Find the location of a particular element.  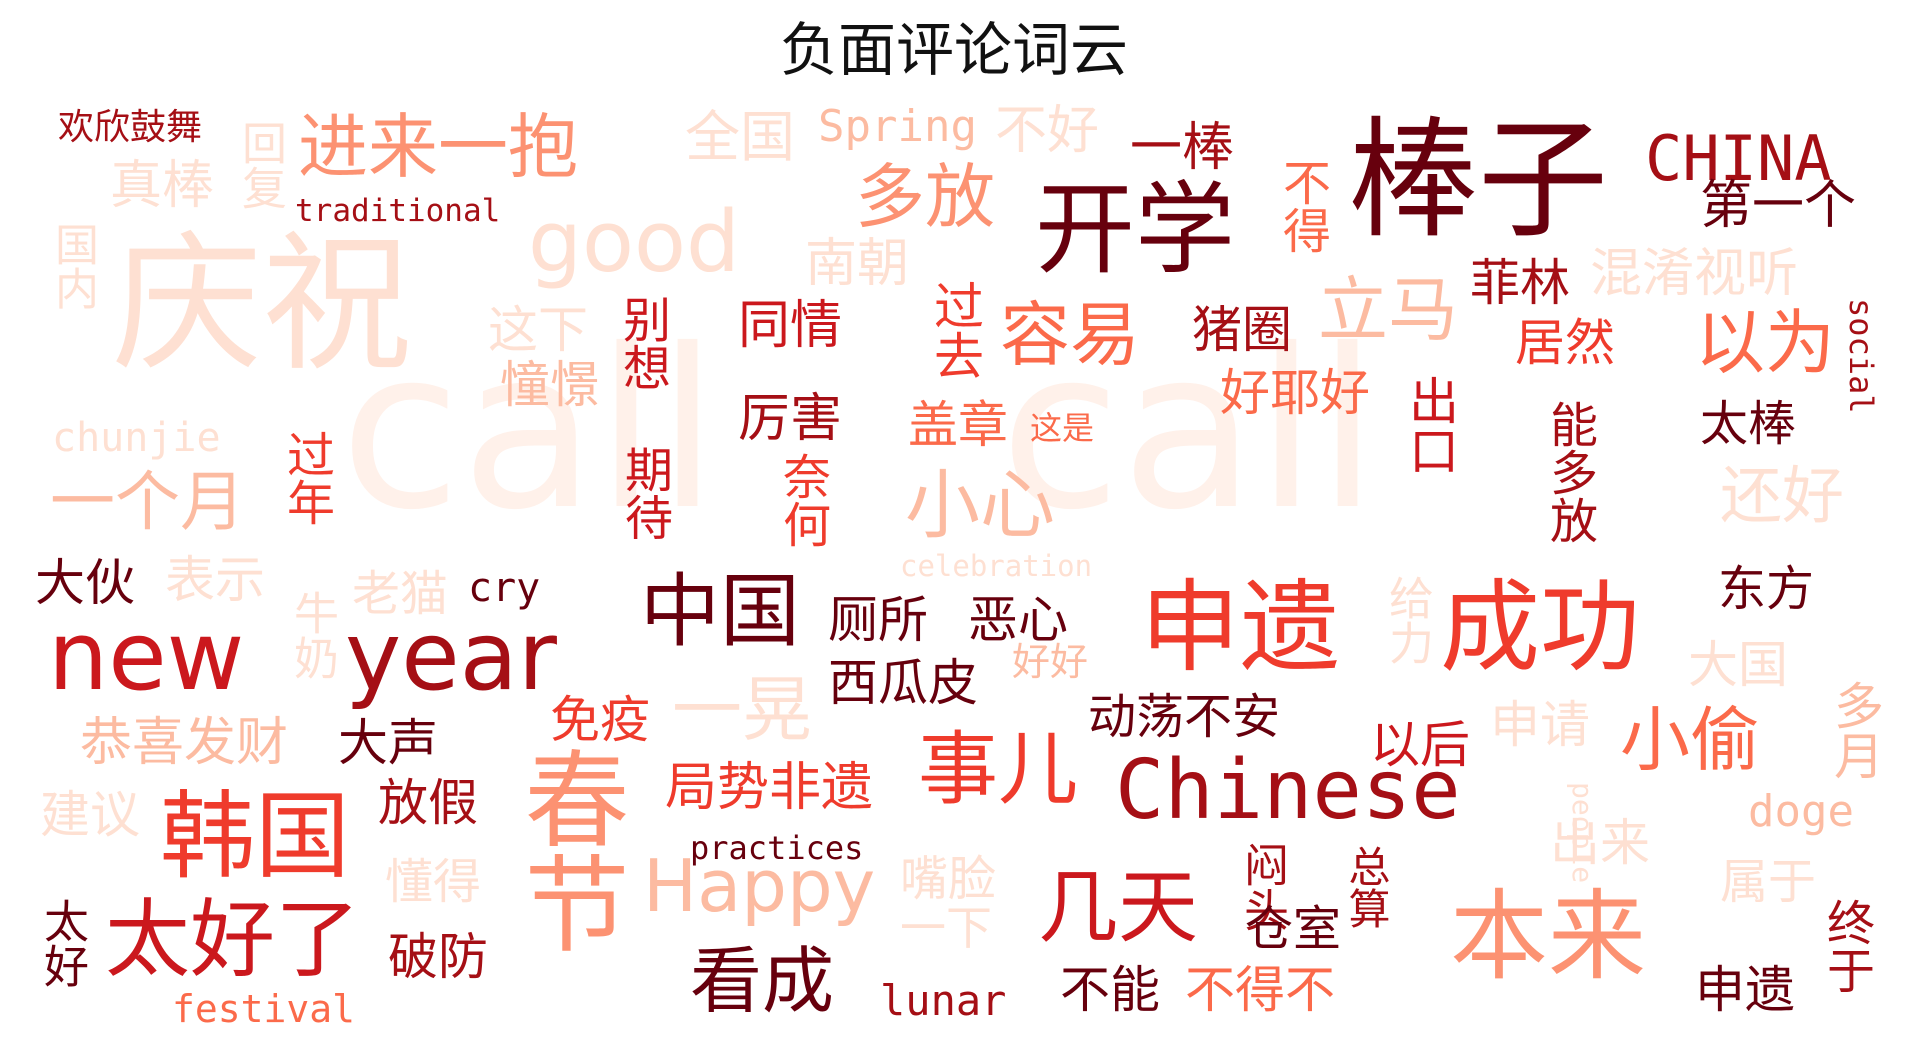

cloud-word: 猪圈 is located at coordinates (1242, 330).